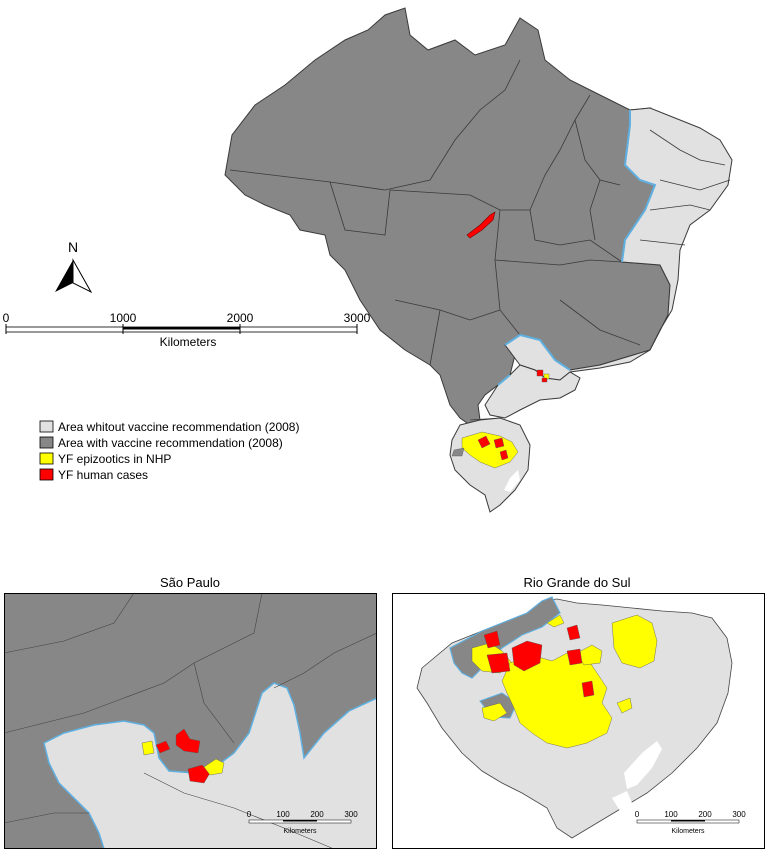 The width and height of the screenshot is (768, 853). Describe the element at coordinates (532, 391) in the screenshot. I see `no-vaccine-area-south` at that location.